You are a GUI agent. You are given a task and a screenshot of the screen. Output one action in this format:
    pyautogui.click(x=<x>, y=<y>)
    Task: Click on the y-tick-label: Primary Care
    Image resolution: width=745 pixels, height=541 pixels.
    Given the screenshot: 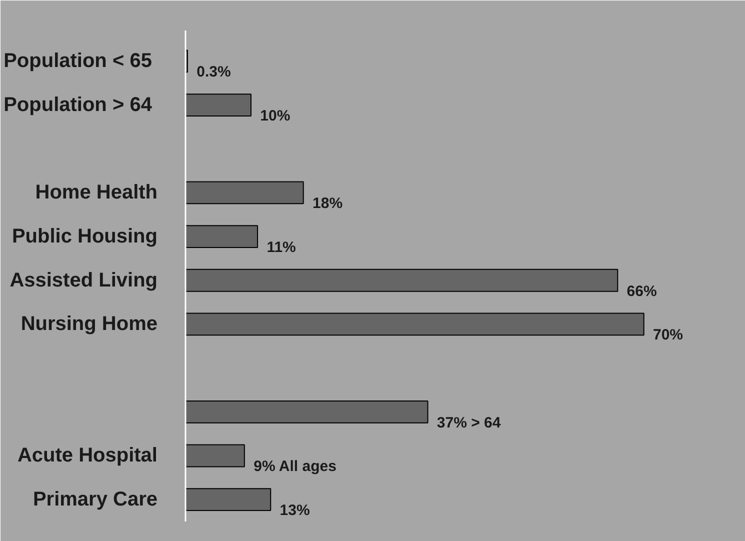 What is the action you would take?
    pyautogui.click(x=95, y=499)
    